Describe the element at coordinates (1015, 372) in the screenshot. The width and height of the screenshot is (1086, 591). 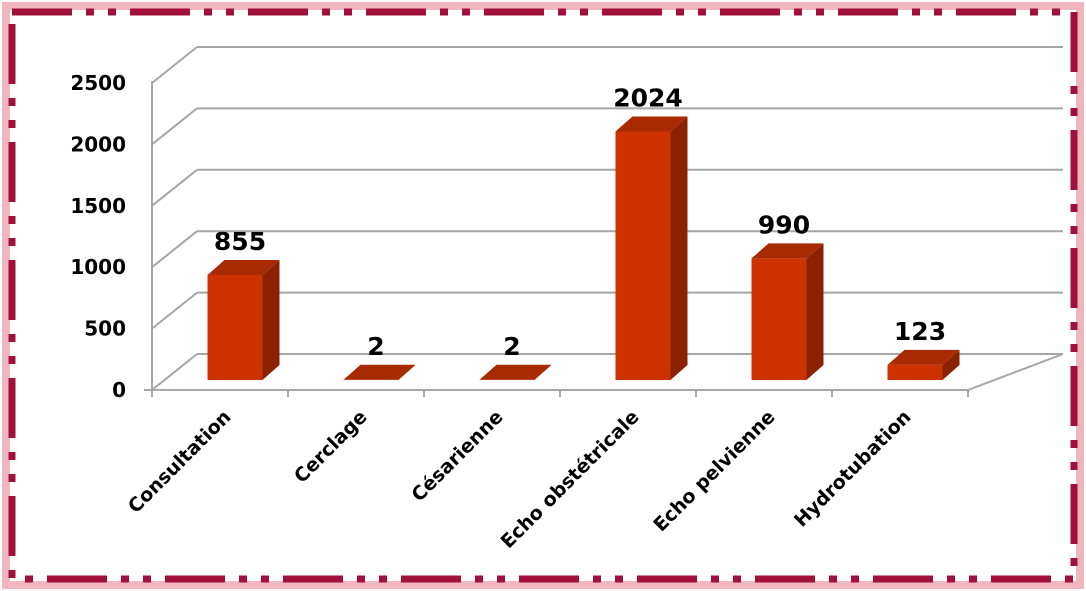
I see `floor-edge` at that location.